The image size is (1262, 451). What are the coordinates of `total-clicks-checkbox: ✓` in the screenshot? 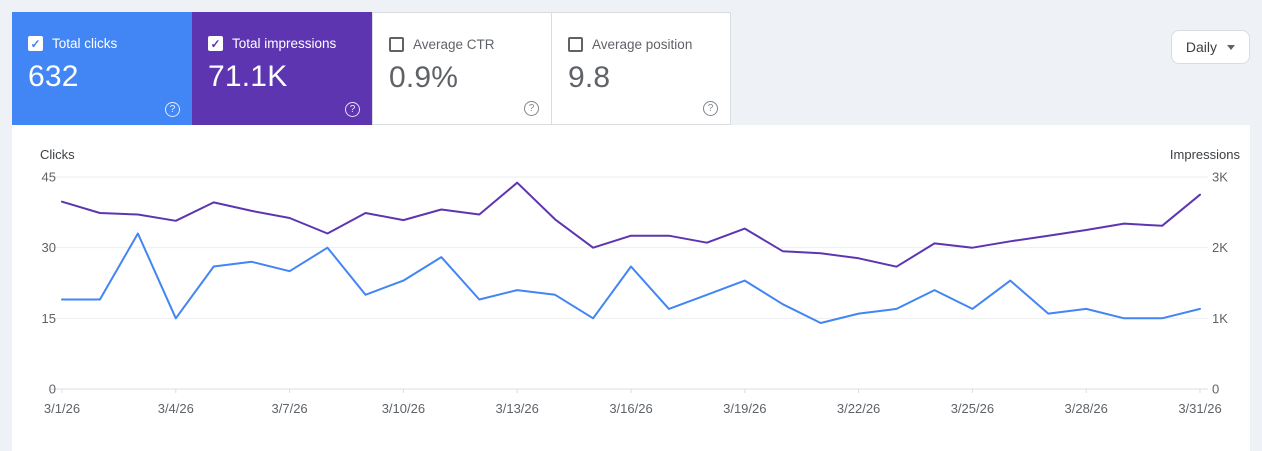 It's located at (35, 43).